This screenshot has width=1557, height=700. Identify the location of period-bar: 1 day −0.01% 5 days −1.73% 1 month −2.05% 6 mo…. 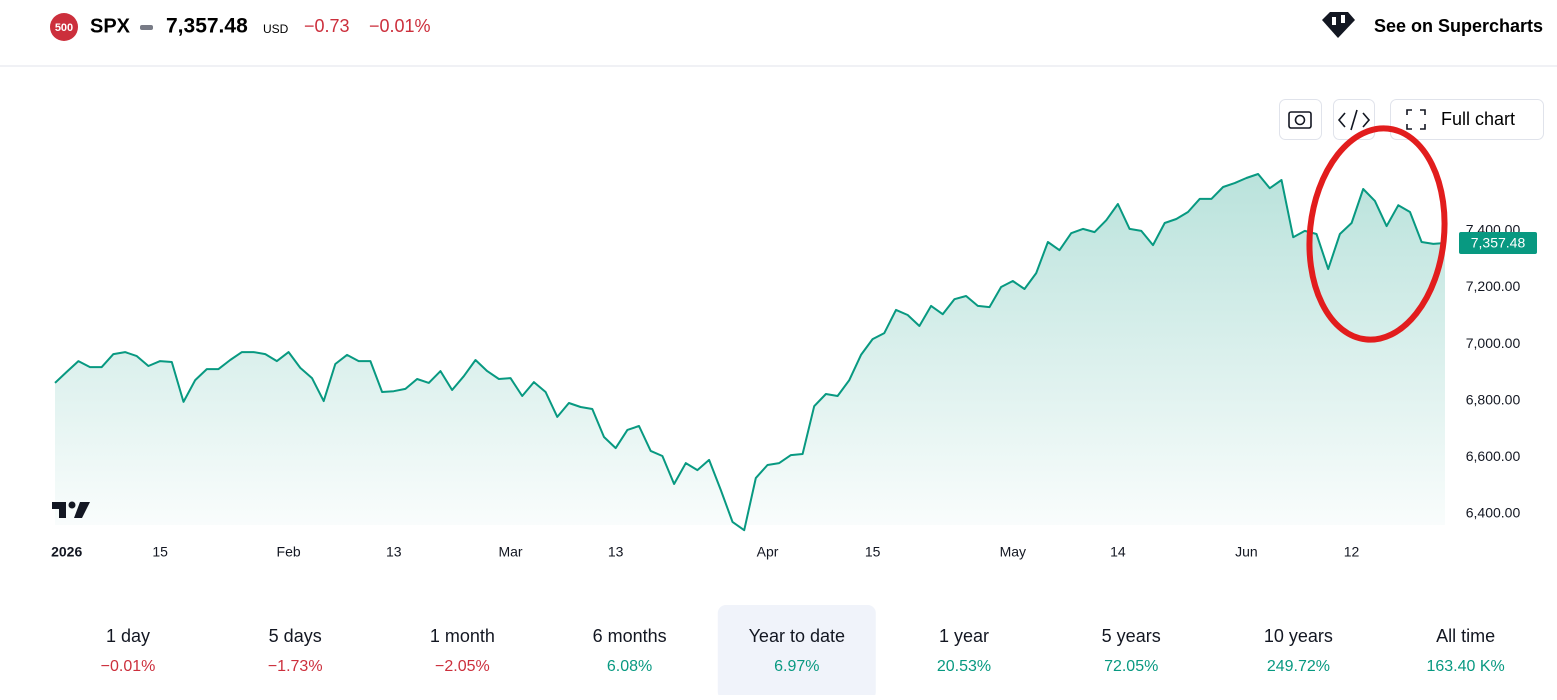
(803, 652).